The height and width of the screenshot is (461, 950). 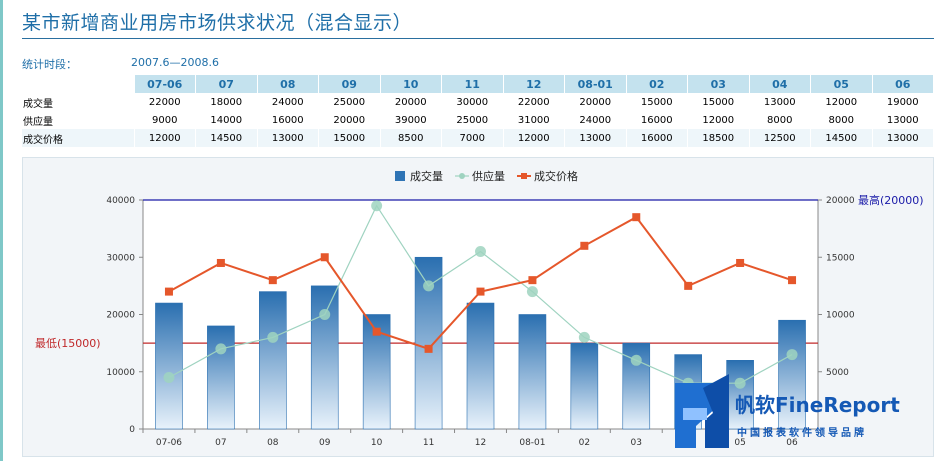 I want to click on table-cell: 18500, so click(x=718, y=138).